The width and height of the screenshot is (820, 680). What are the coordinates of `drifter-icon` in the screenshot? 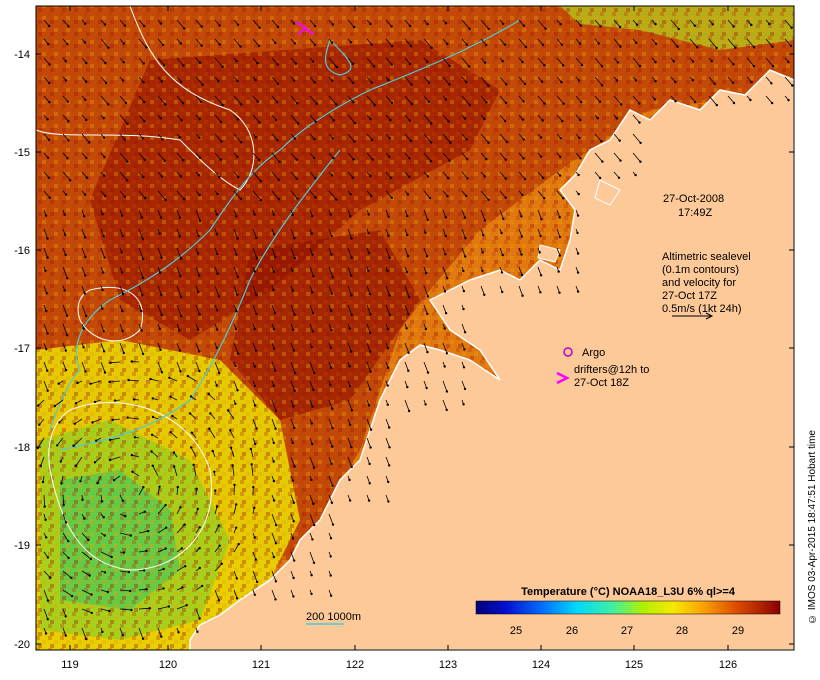 It's located at (563, 378).